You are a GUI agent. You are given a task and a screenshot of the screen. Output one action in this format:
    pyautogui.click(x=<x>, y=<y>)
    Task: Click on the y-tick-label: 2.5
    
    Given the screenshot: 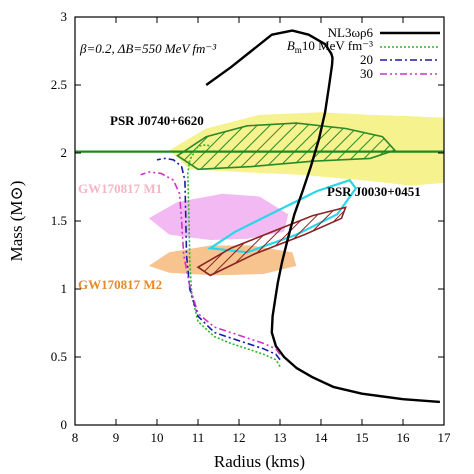 What is the action you would take?
    pyautogui.click(x=59, y=84)
    